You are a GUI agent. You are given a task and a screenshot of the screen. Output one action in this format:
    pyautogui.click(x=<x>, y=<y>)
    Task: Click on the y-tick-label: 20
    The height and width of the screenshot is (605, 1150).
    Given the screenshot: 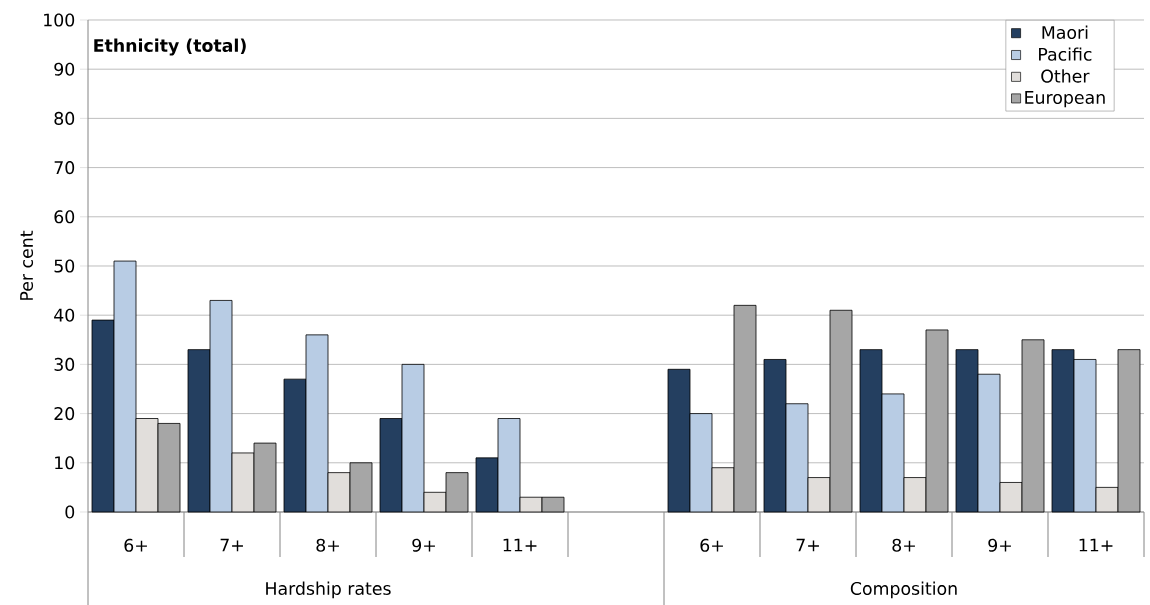 What is the action you would take?
    pyautogui.click(x=64, y=414)
    